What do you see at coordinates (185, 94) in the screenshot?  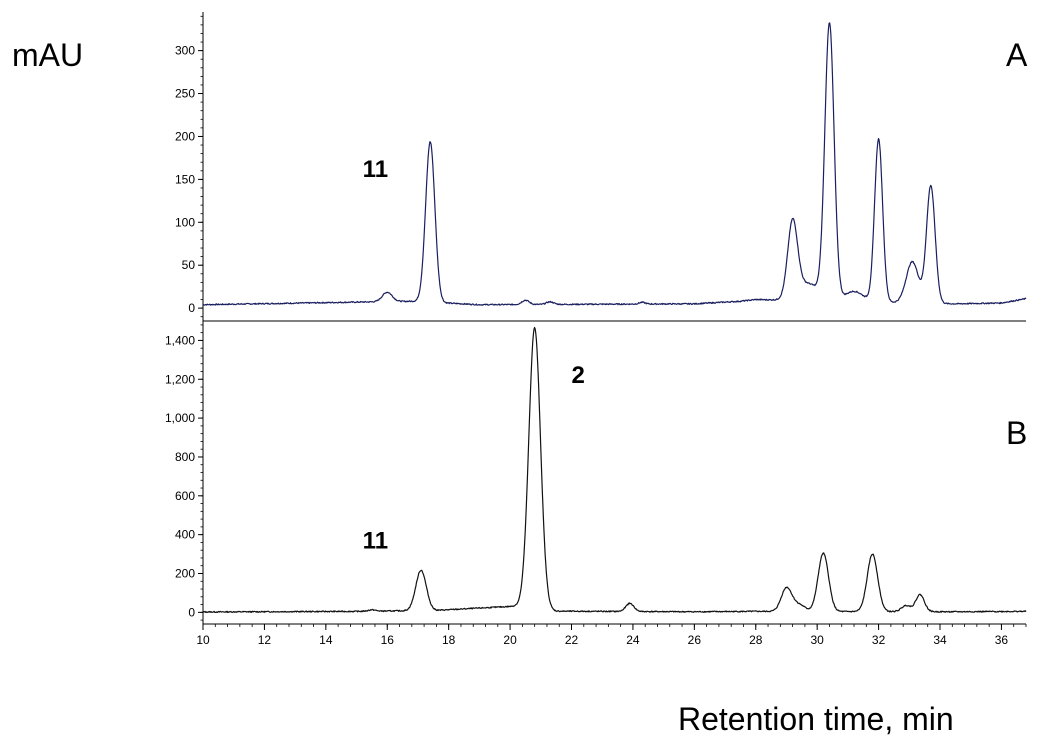 I see `y-tick-label: 250` at bounding box center [185, 94].